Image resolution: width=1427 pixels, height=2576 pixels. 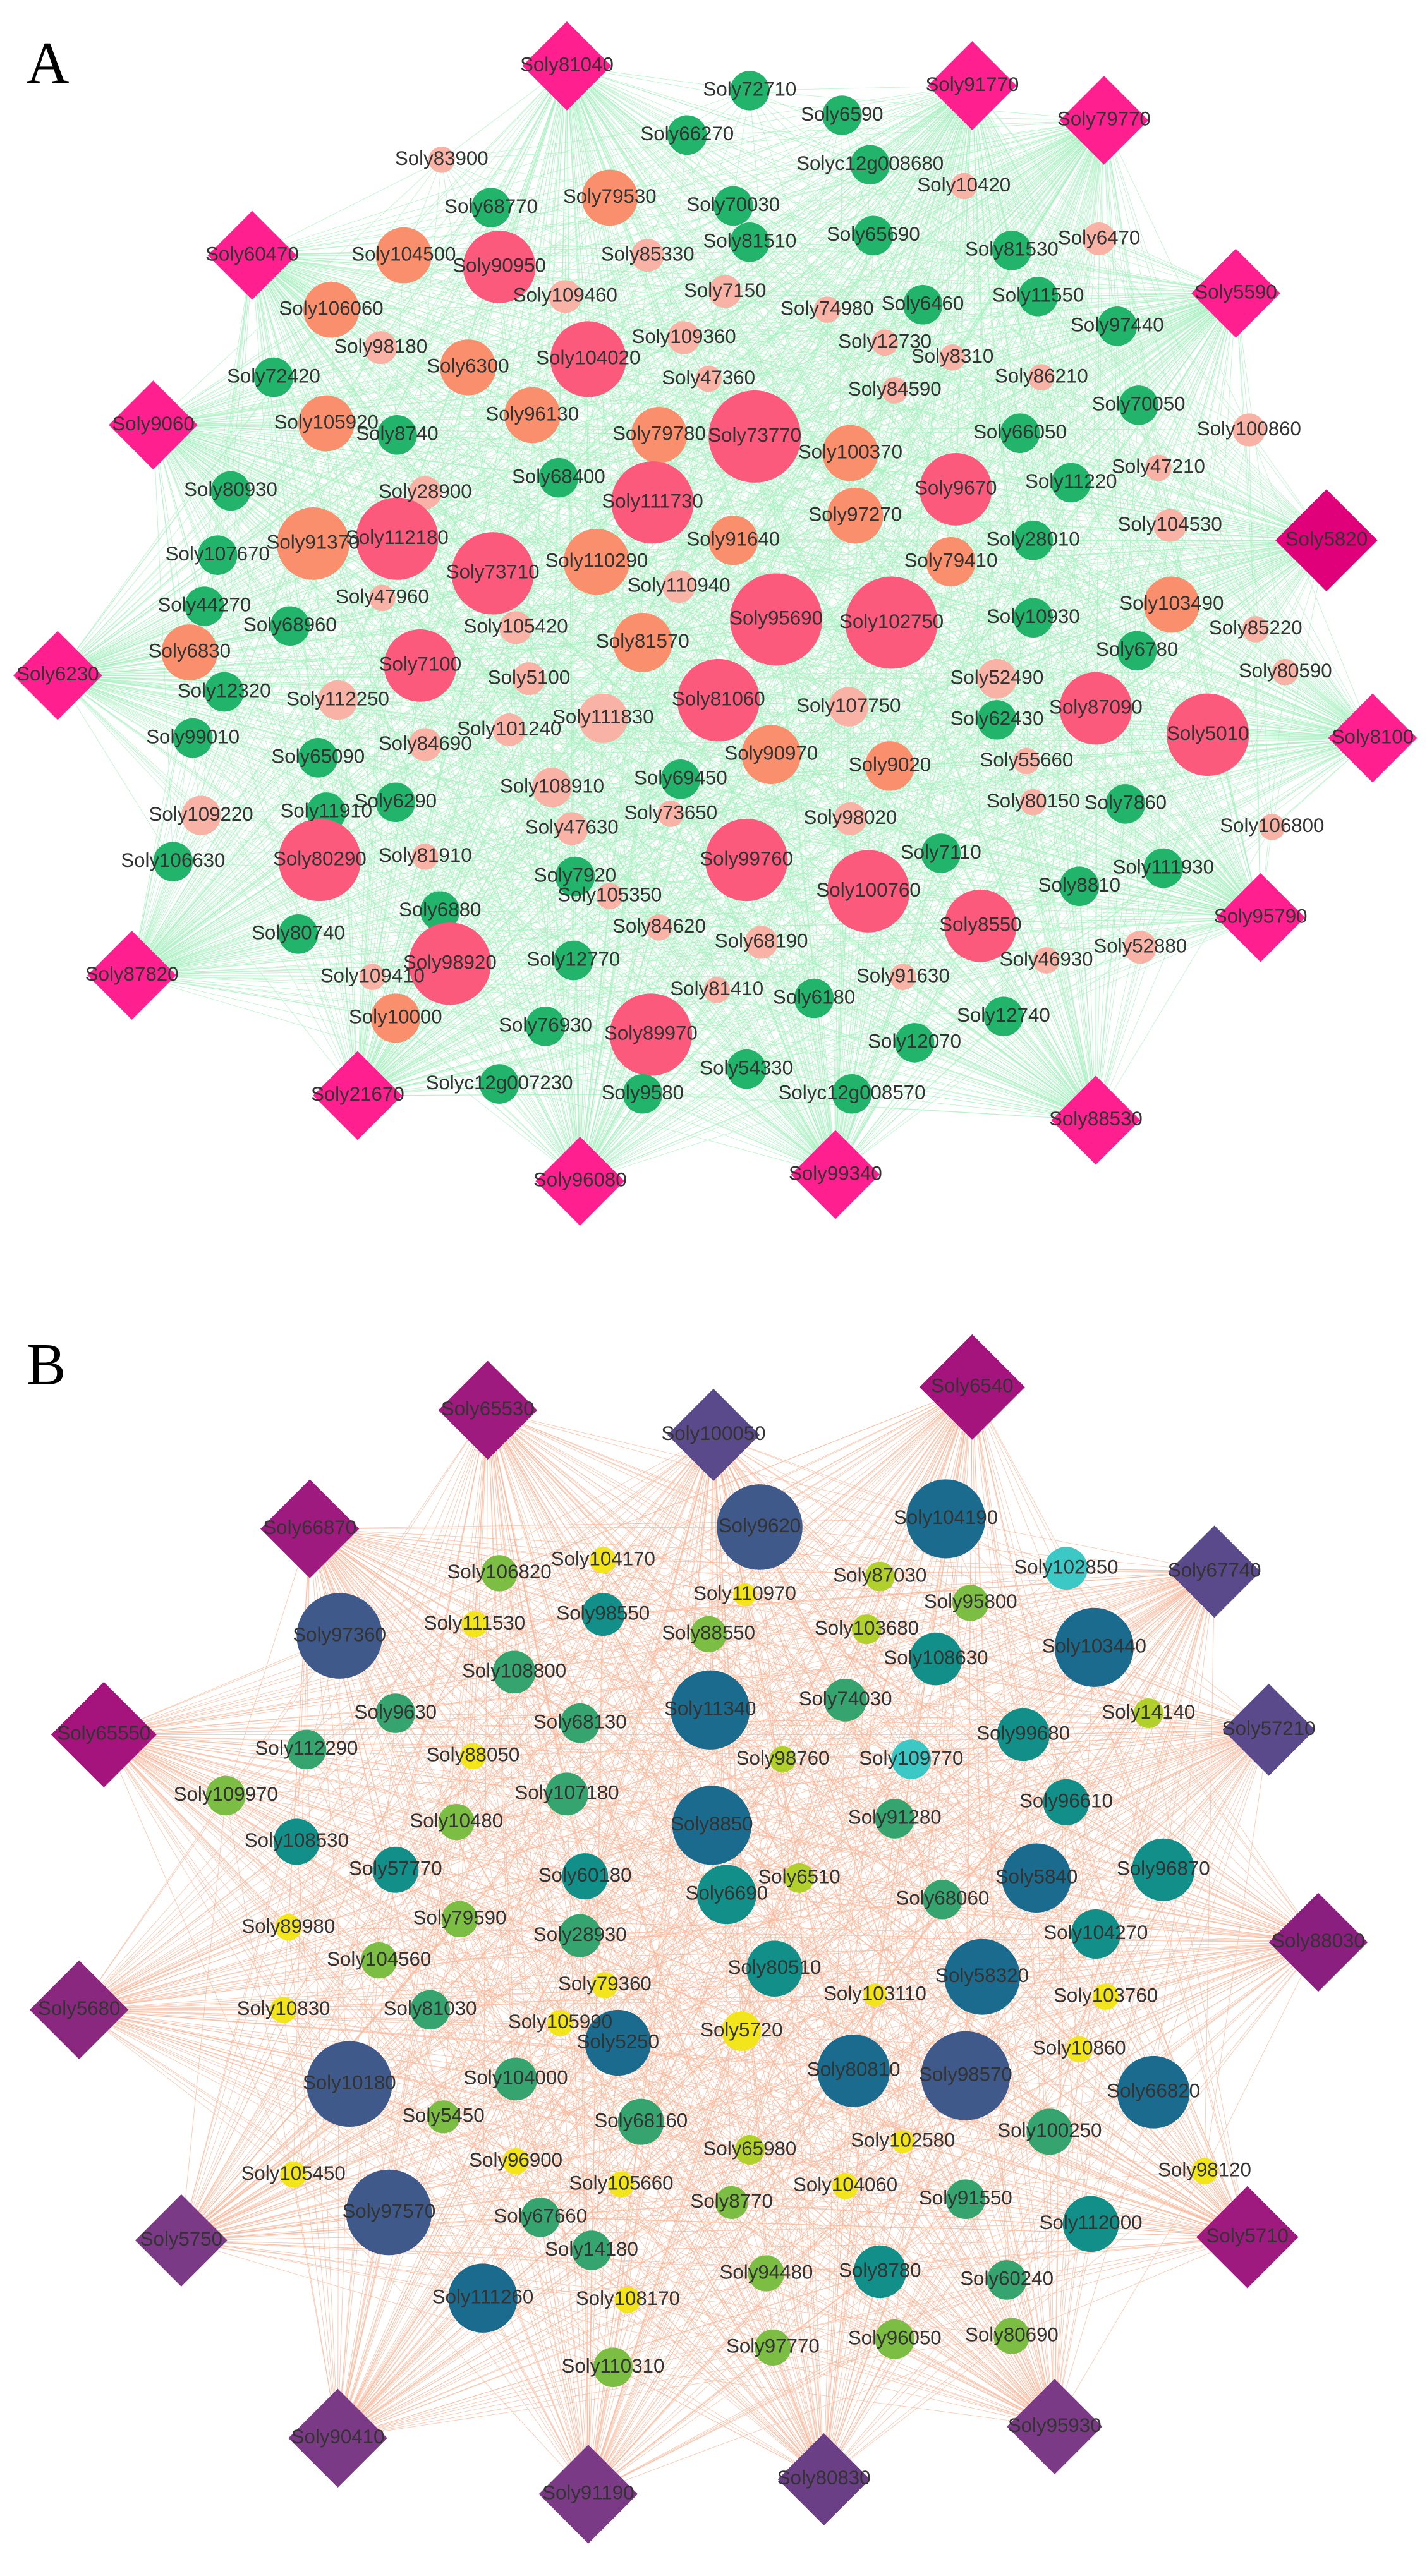 I want to click on node-label: Soly11550, so click(x=1038, y=295).